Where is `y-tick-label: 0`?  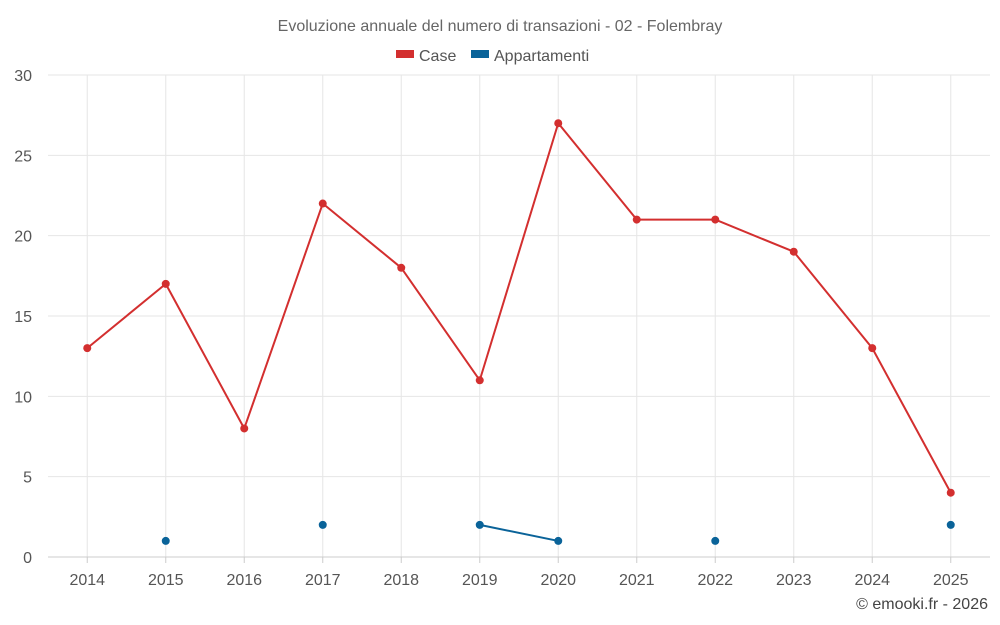
y-tick-label: 0 is located at coordinates (27, 558).